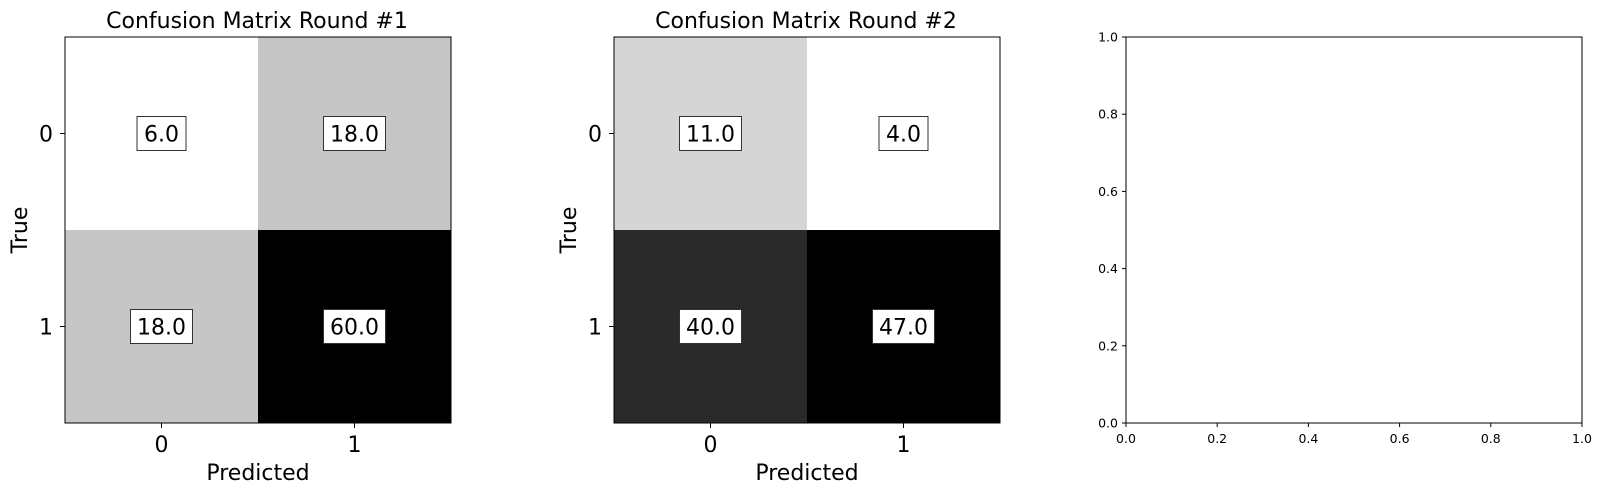 The height and width of the screenshot is (495, 1600). Describe the element at coordinates (1108, 423) in the screenshot. I see `y-tick-label-0: 0.0` at that location.